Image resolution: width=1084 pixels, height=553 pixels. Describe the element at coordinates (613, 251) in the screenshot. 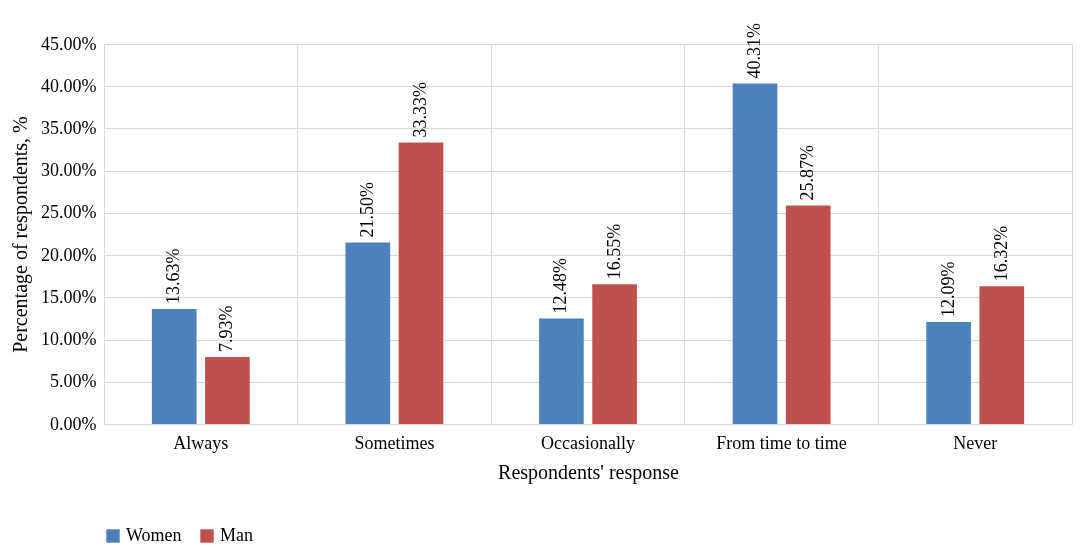

I see `data-label: 16.55%` at that location.